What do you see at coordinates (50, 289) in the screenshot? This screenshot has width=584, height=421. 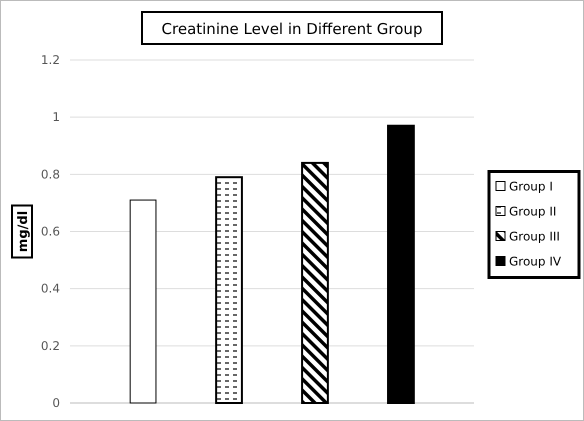 I see `y-tick-label: 0.4` at bounding box center [50, 289].